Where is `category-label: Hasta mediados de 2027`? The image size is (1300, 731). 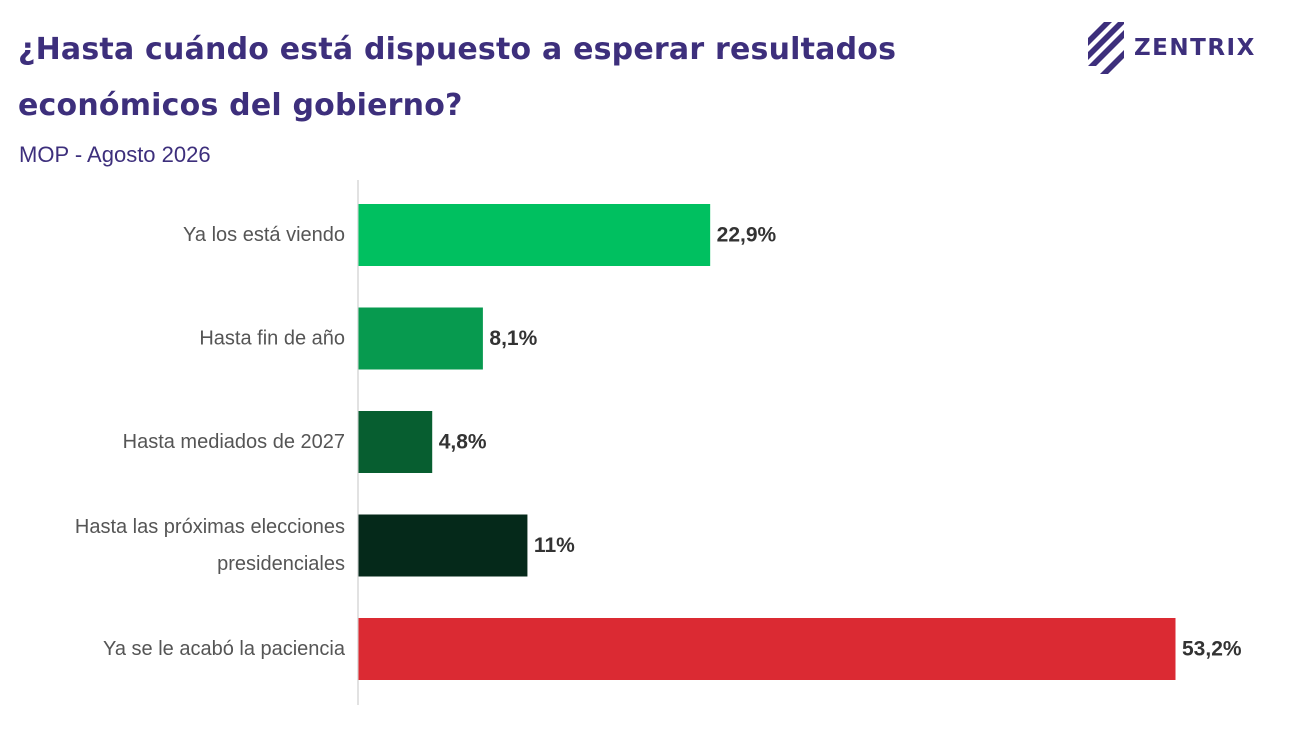
category-label: Hasta mediados de 2027 is located at coordinates (234, 442).